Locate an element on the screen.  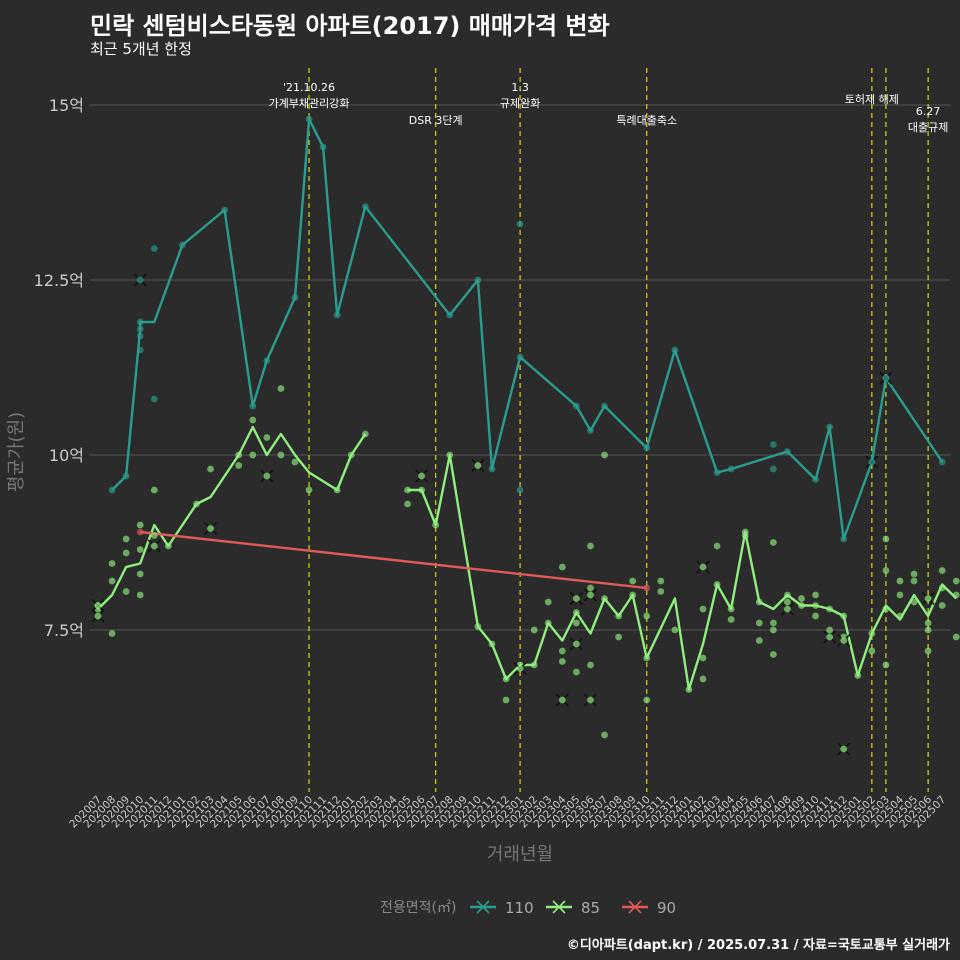
event-label: 6.27 is located at coordinates (928, 111).